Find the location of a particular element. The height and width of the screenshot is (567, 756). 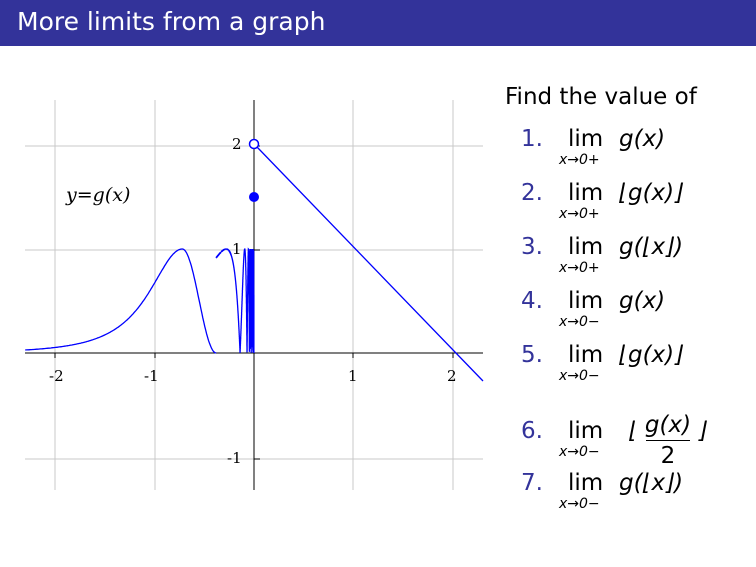

item-number: 3. is located at coordinates (532, 247).